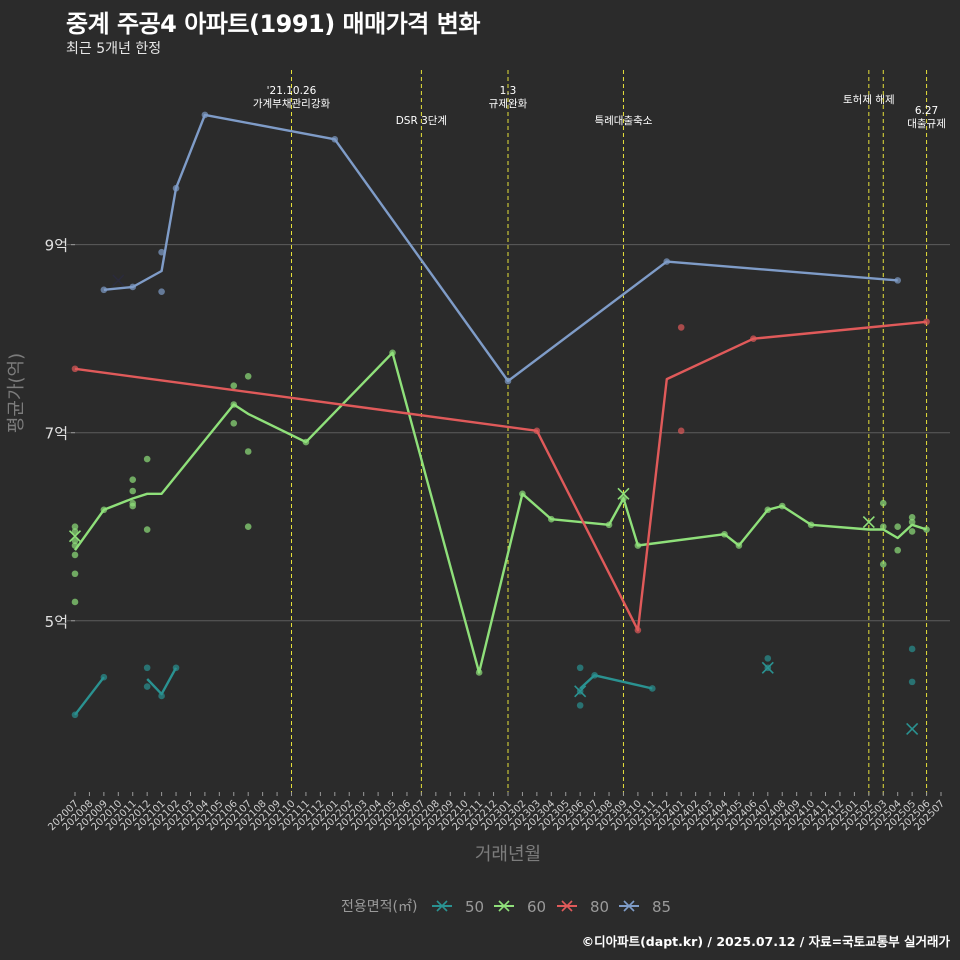 This screenshot has width=960, height=960. I want to click on event-label: 1.3 규제완화, so click(508, 97).